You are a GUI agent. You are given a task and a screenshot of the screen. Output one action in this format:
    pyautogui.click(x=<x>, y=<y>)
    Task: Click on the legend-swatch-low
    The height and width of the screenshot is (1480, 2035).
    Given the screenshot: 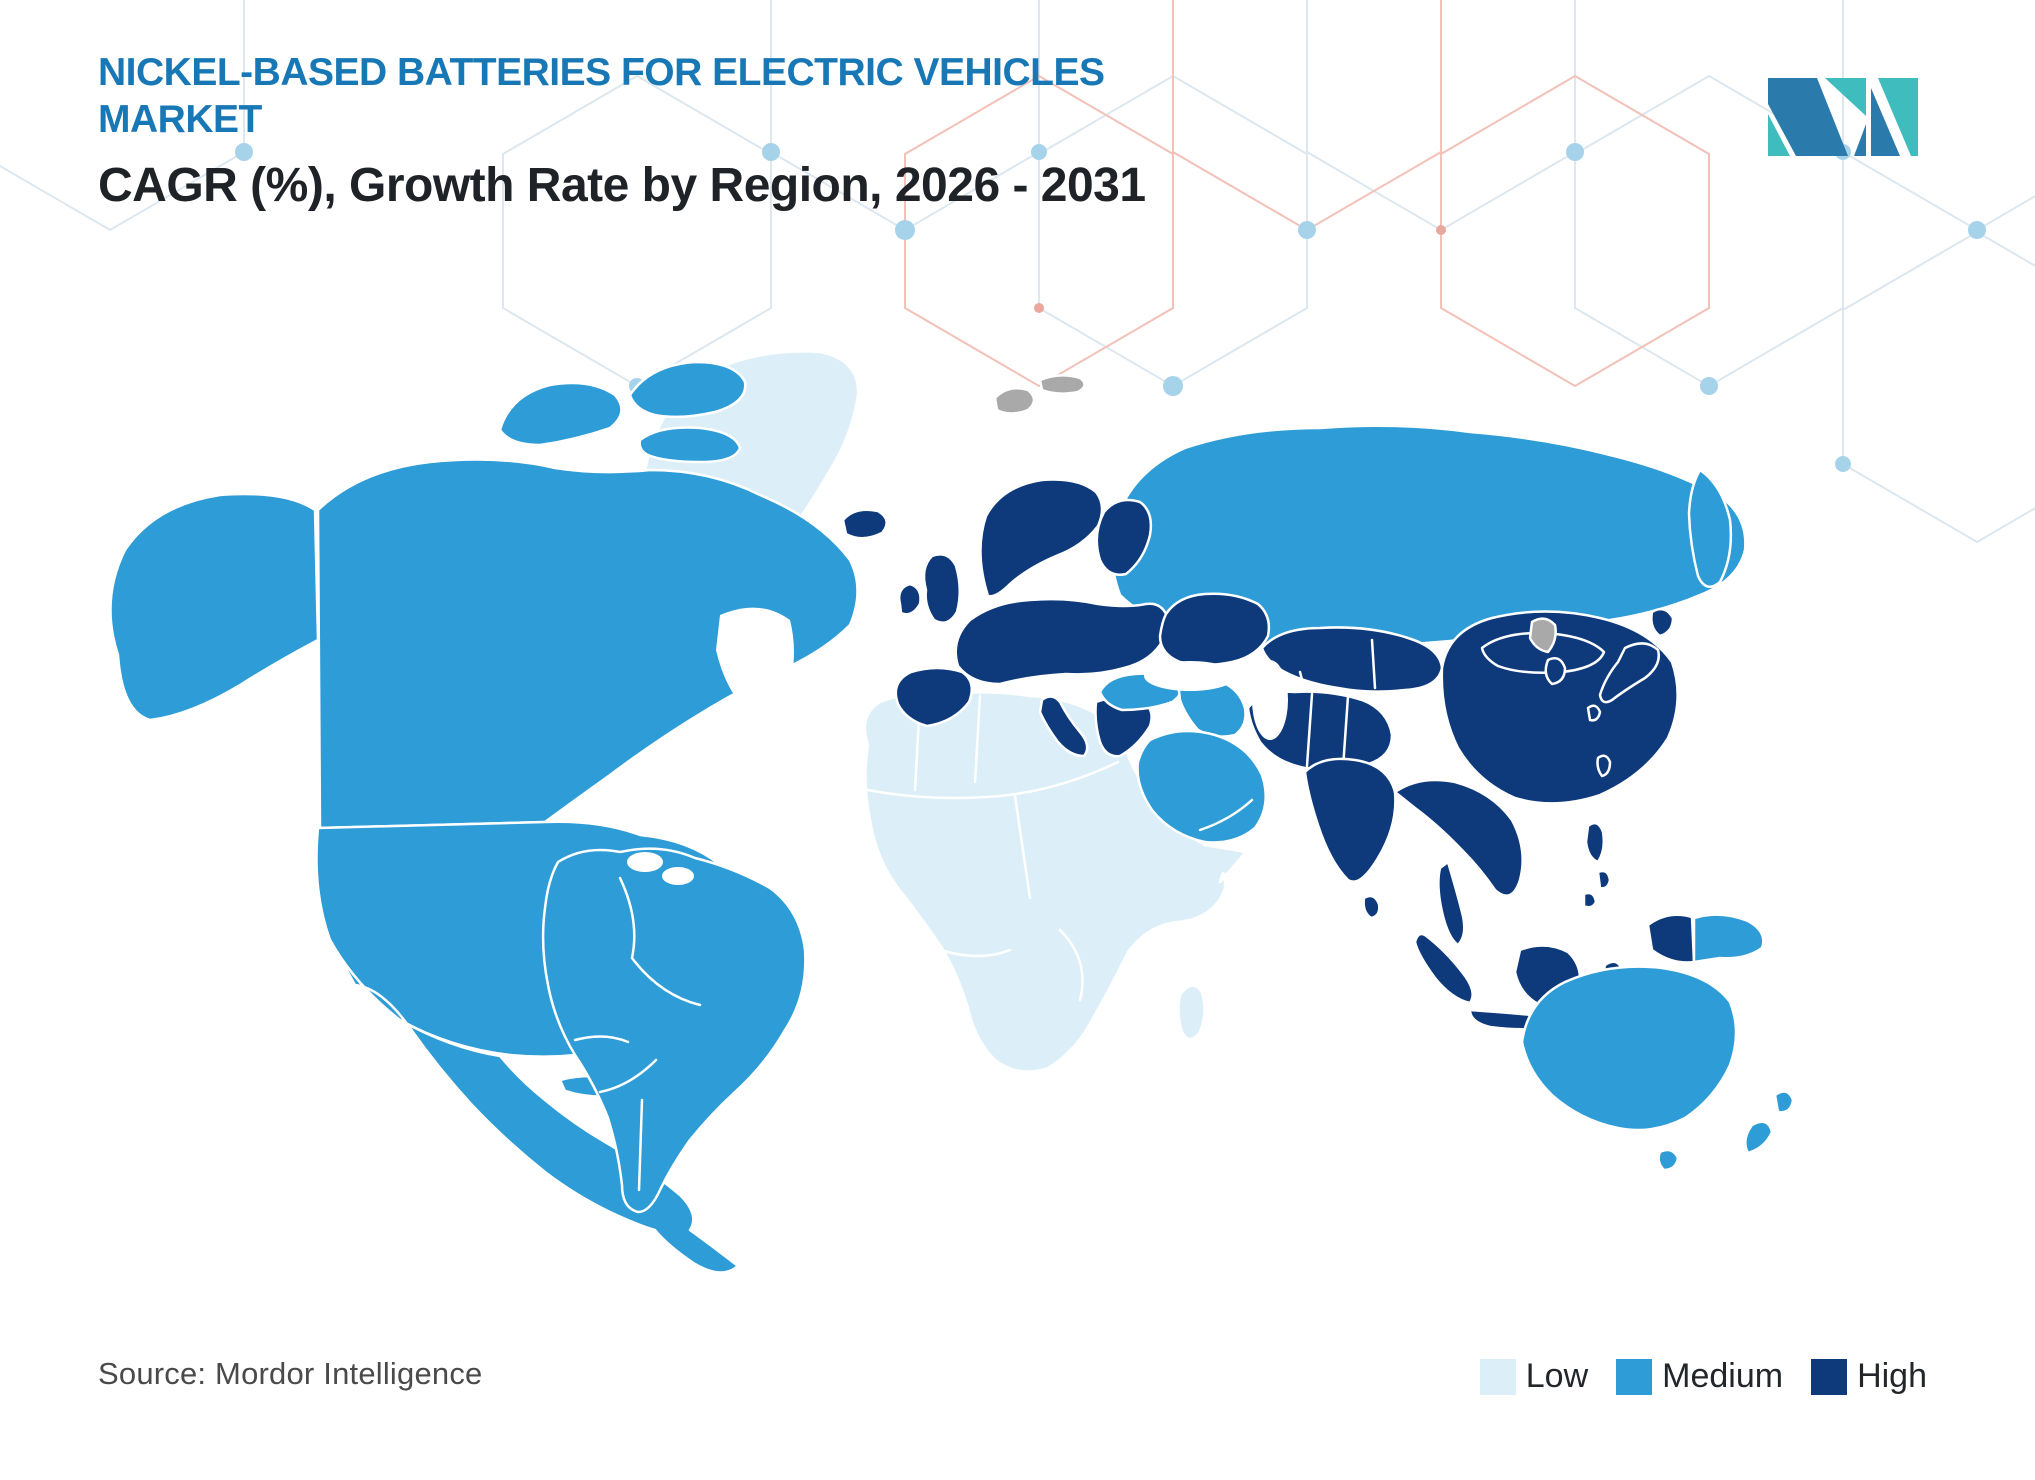 What is the action you would take?
    pyautogui.click(x=1497, y=1376)
    